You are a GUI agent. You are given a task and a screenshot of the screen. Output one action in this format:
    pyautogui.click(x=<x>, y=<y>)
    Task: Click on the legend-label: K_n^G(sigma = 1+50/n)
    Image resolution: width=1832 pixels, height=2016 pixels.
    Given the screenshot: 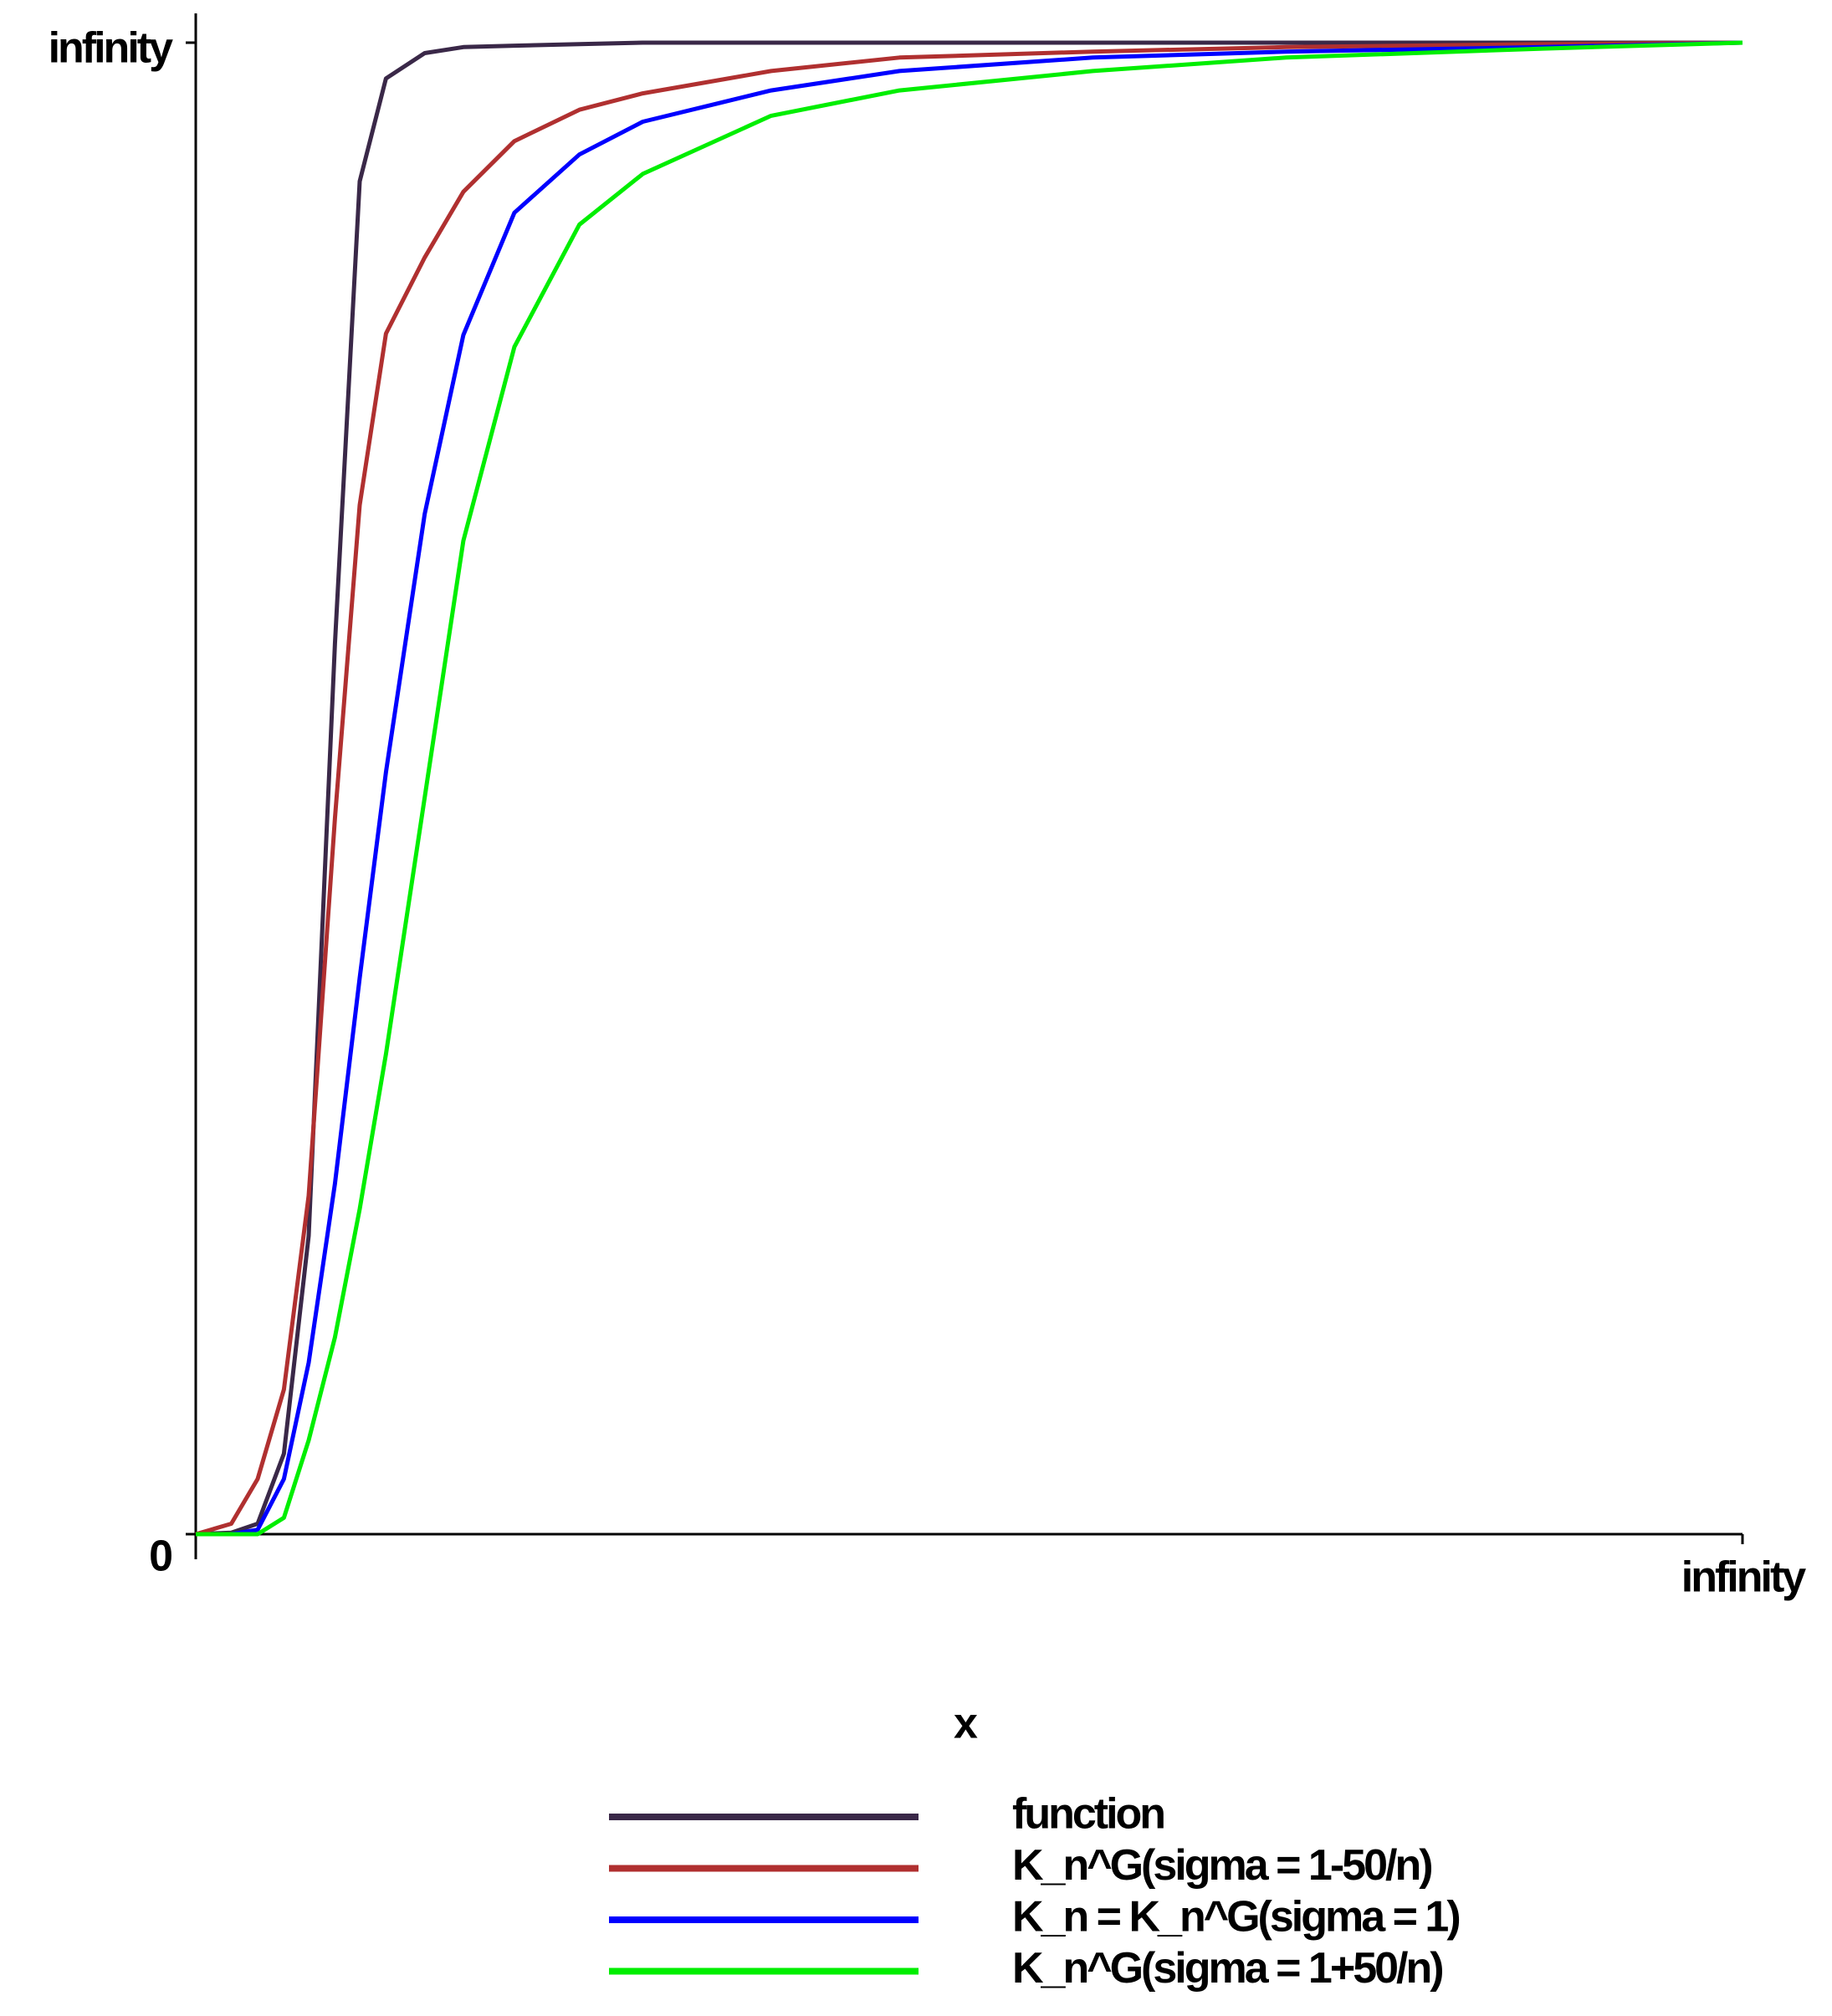 What is the action you would take?
    pyautogui.click(x=1227, y=1968)
    